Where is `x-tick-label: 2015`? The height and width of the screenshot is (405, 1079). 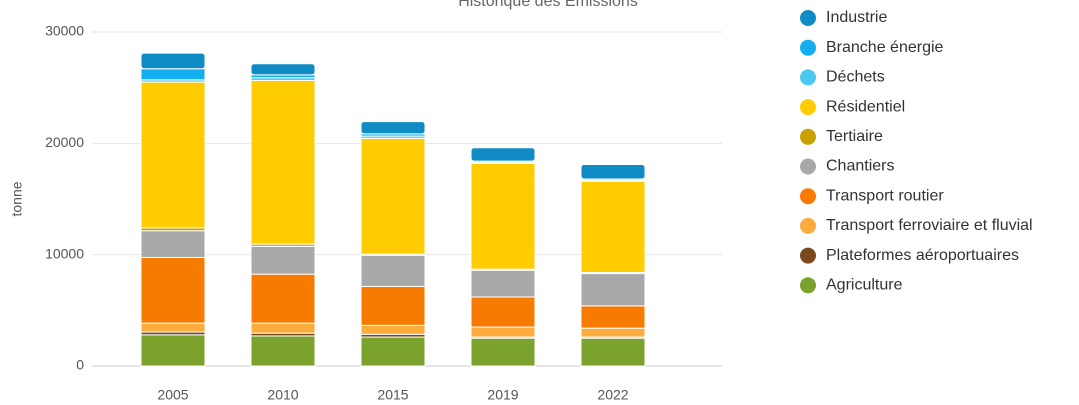
x-tick-label: 2015 is located at coordinates (392, 395).